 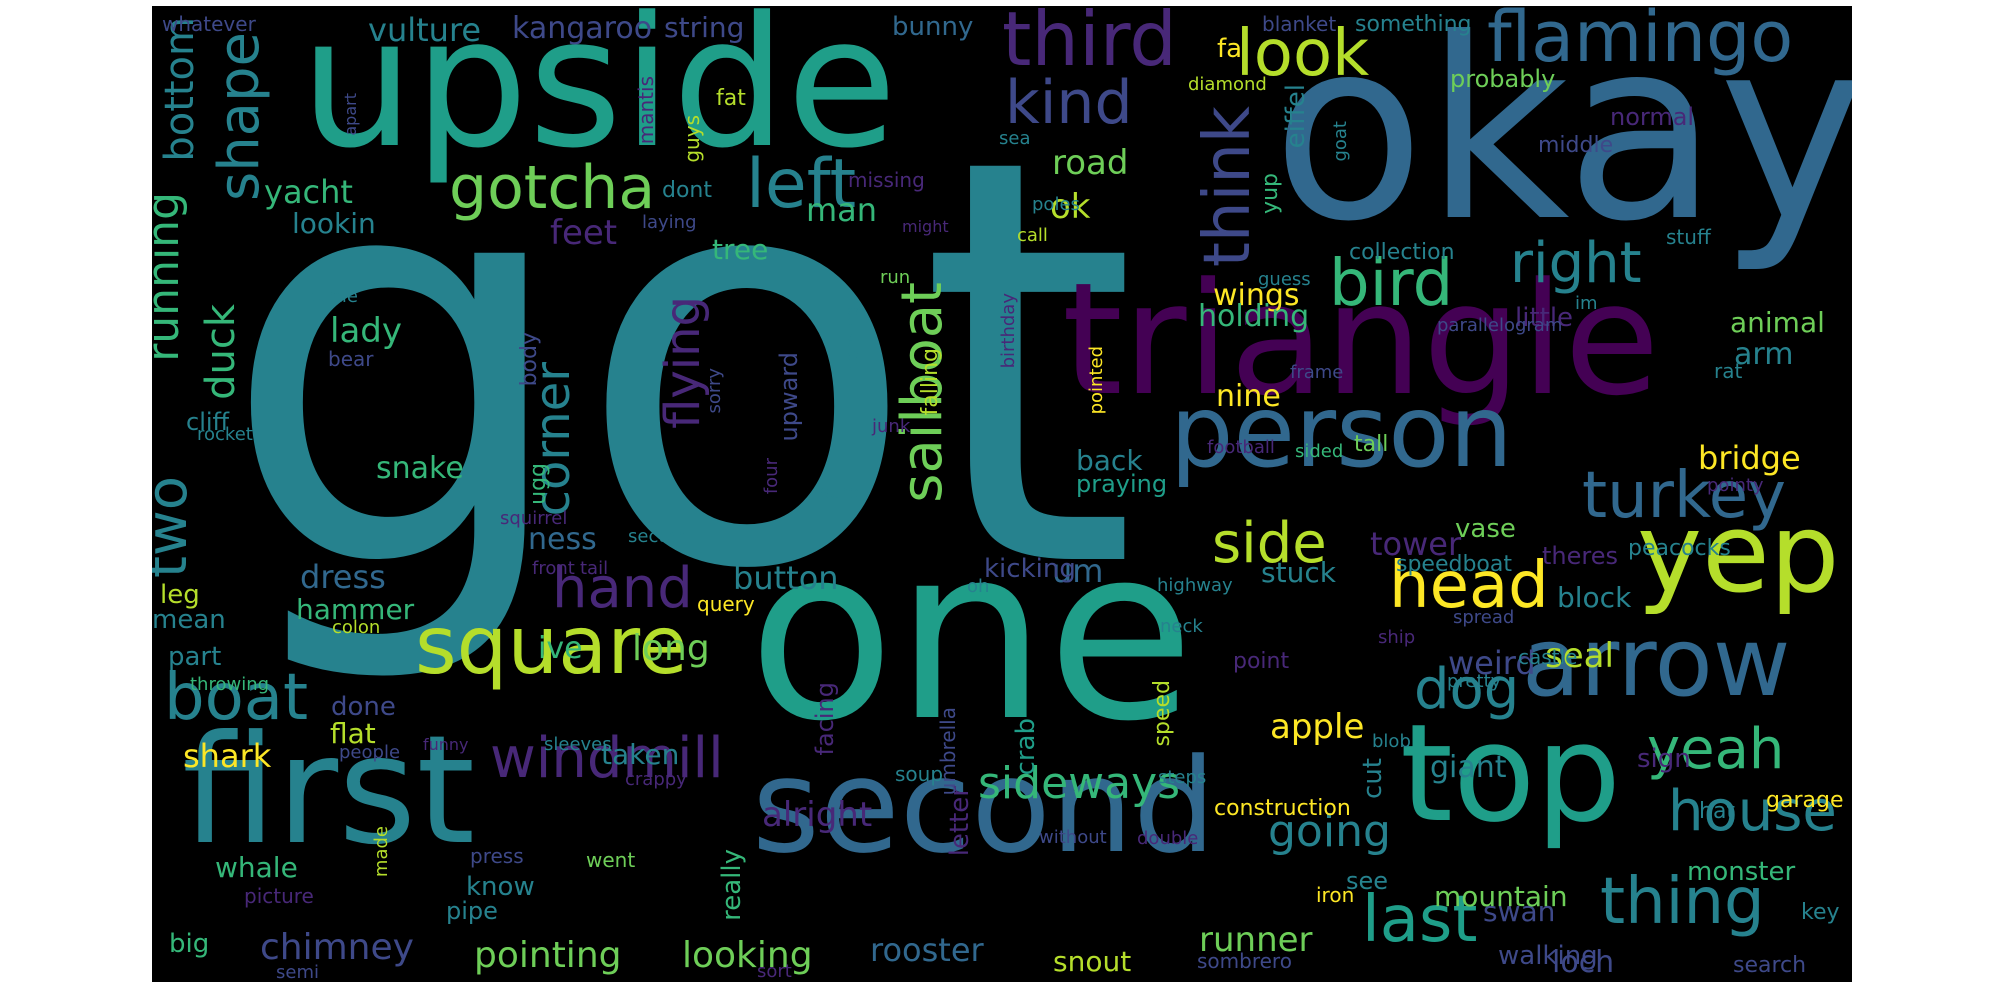 I want to click on word-stuck: stuck, so click(x=1298, y=572).